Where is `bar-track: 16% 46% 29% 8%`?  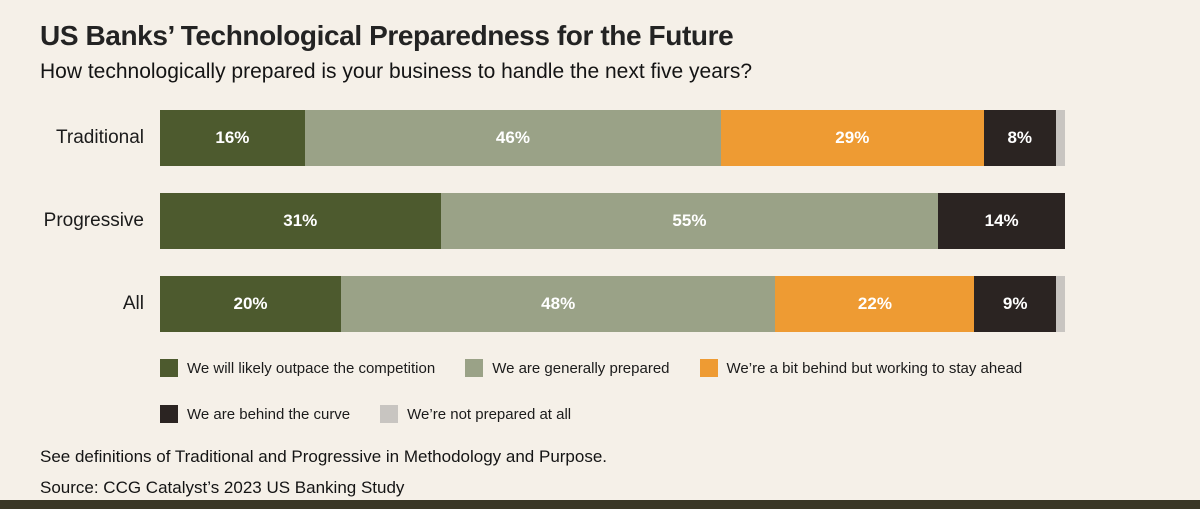 bar-track: 16% 46% 29% 8% is located at coordinates (612, 138).